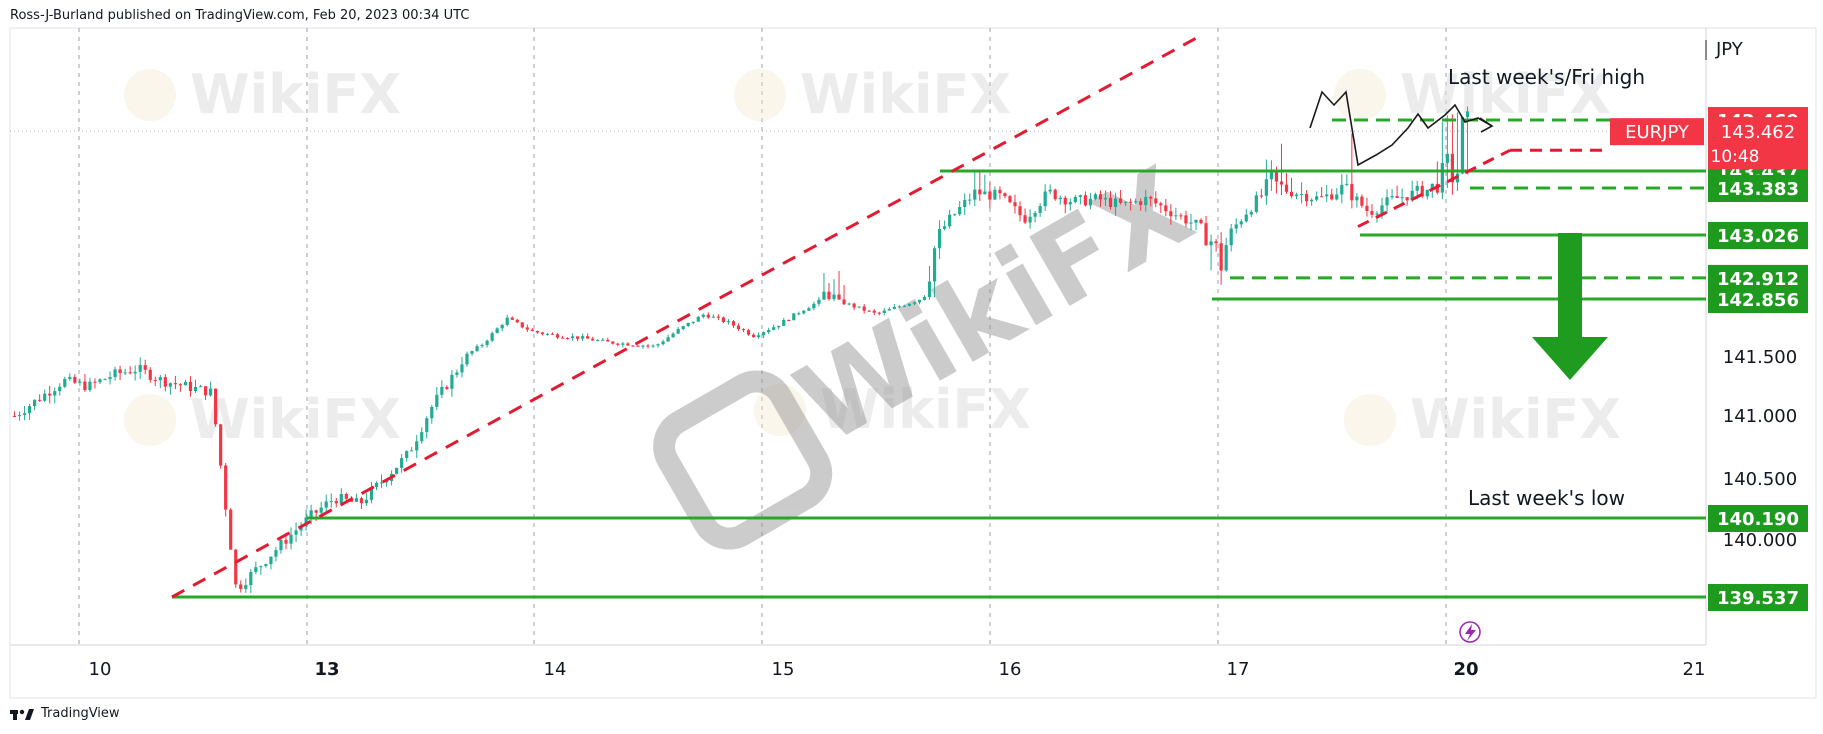 Image resolution: width=1823 pixels, height=734 pixels. Describe the element at coordinates (1694, 669) in the screenshot. I see `x-tick-label: 21` at that location.